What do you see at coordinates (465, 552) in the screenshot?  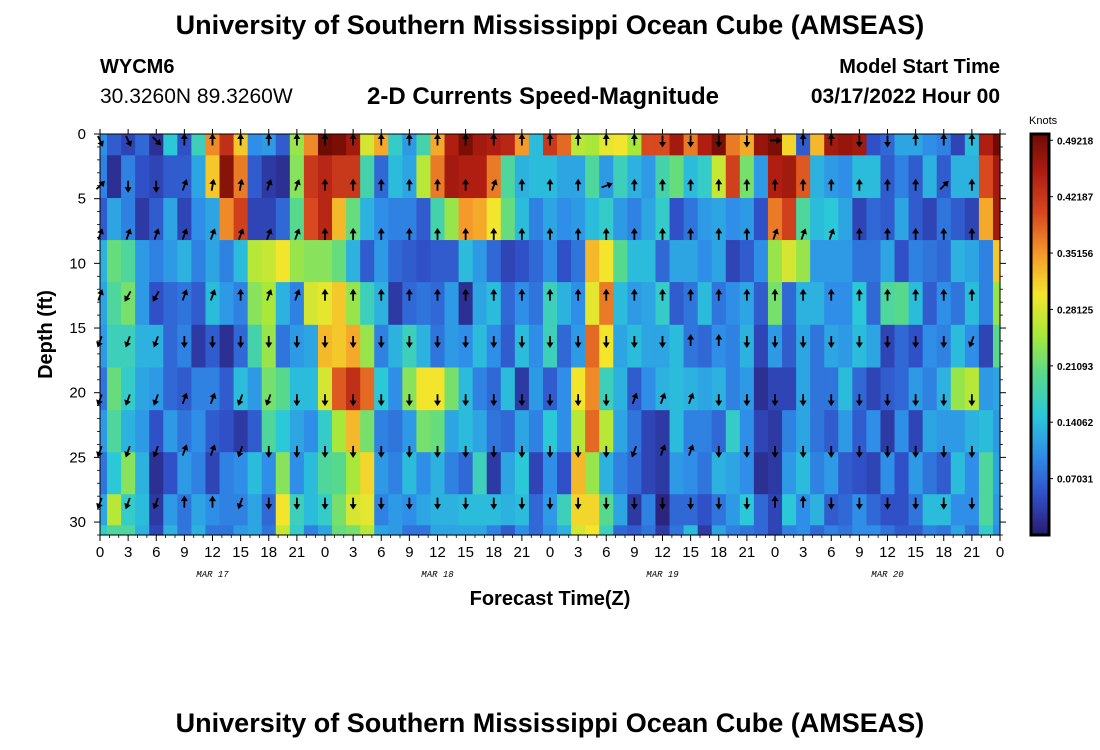 I see `x-tick-label: 15` at bounding box center [465, 552].